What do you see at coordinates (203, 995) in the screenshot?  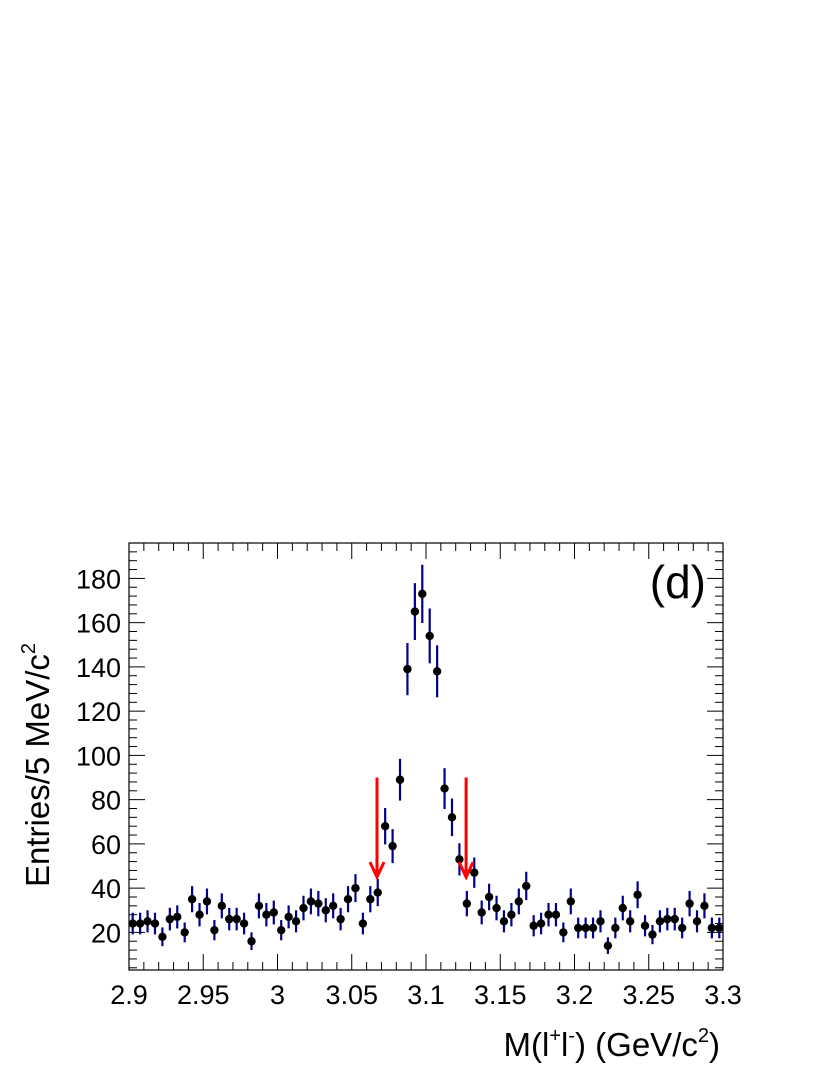 I see `x-tick-label: 2.95` at bounding box center [203, 995].